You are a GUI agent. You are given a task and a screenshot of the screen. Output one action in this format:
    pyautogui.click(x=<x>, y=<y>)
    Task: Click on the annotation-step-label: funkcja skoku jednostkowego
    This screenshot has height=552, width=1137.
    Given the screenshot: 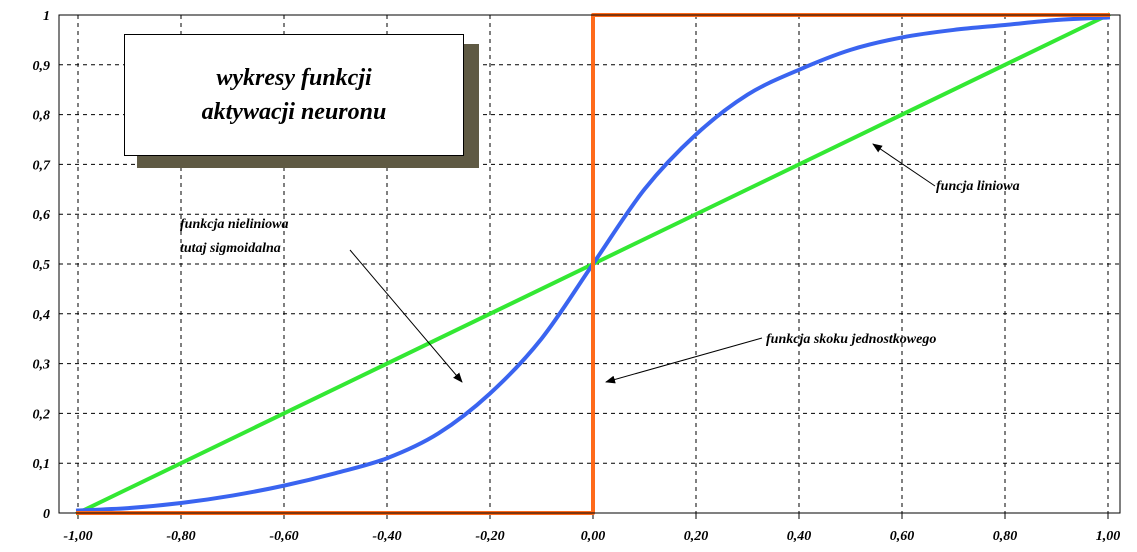 What is the action you would take?
    pyautogui.click(x=851, y=339)
    